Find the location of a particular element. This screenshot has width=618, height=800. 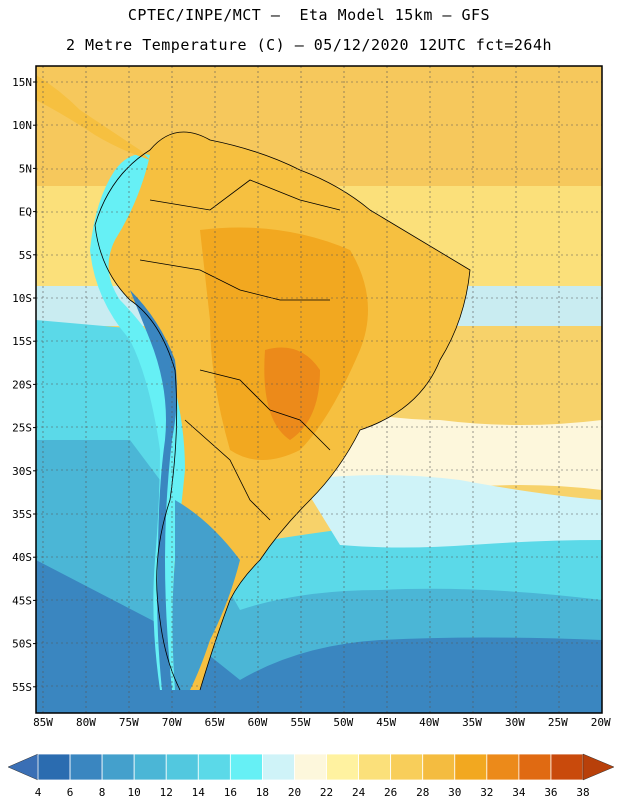

colorbar-arrow-left is located at coordinates (23, 767).